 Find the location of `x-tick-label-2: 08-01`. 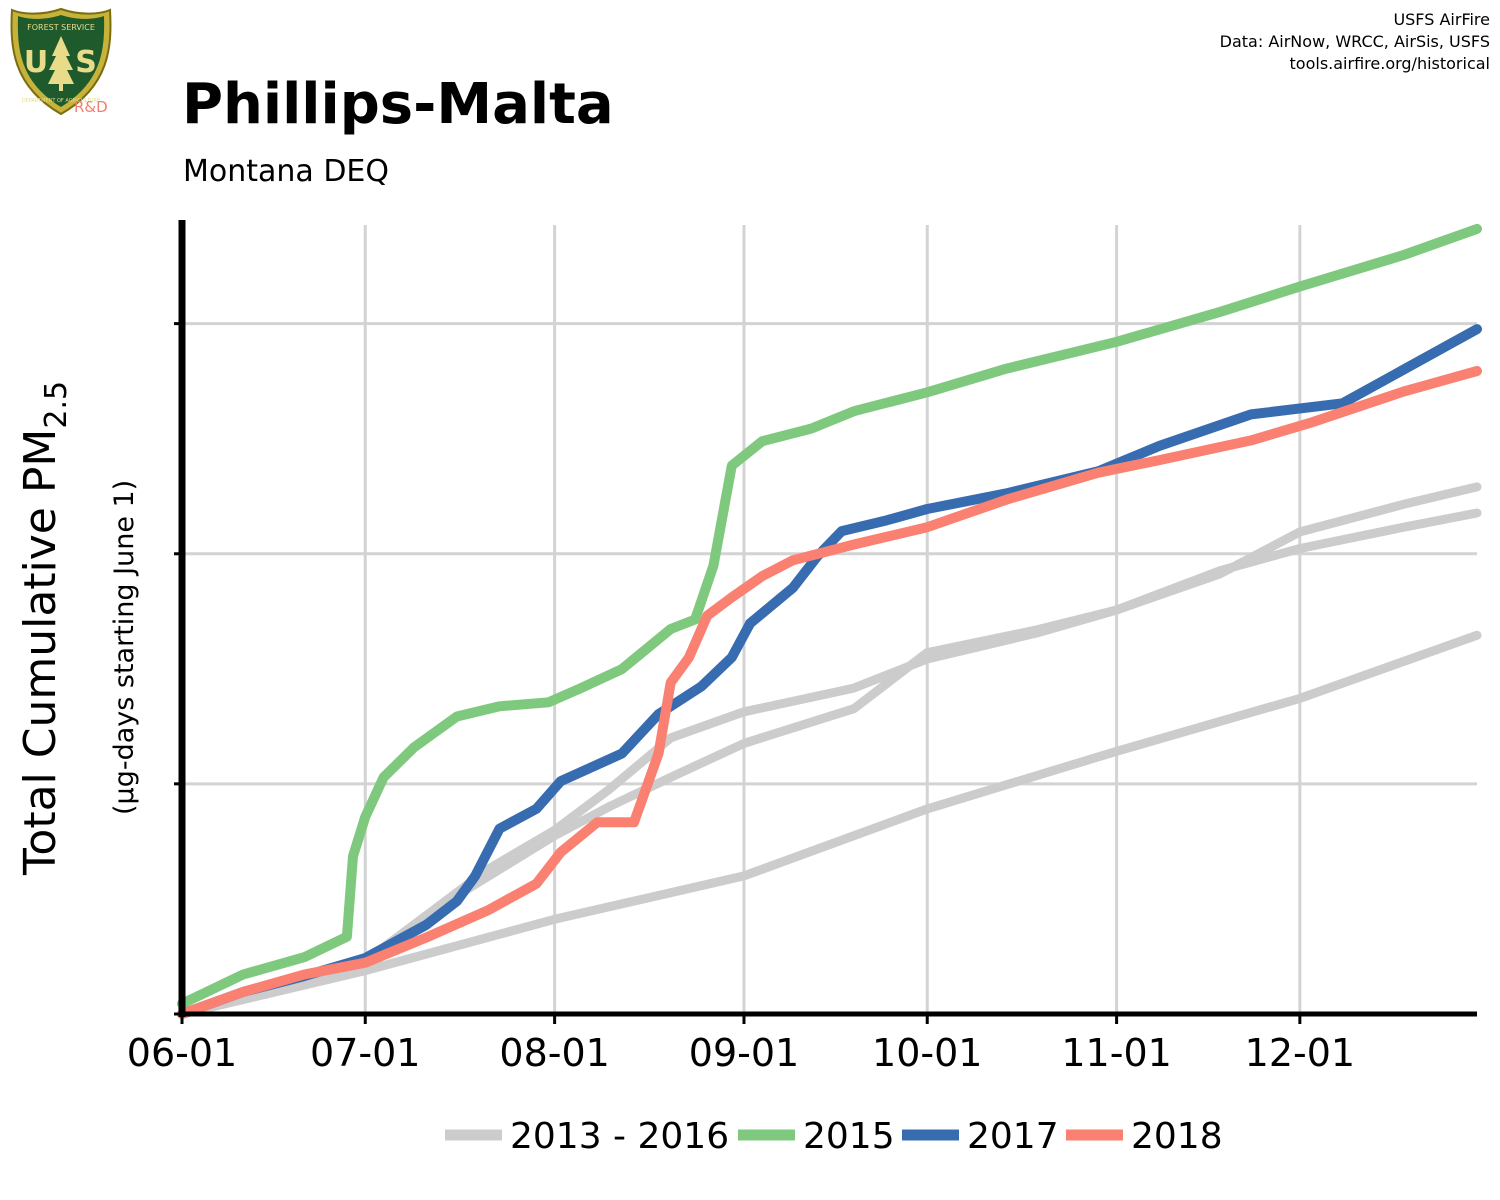

x-tick-label-2: 08-01 is located at coordinates (554, 1053).